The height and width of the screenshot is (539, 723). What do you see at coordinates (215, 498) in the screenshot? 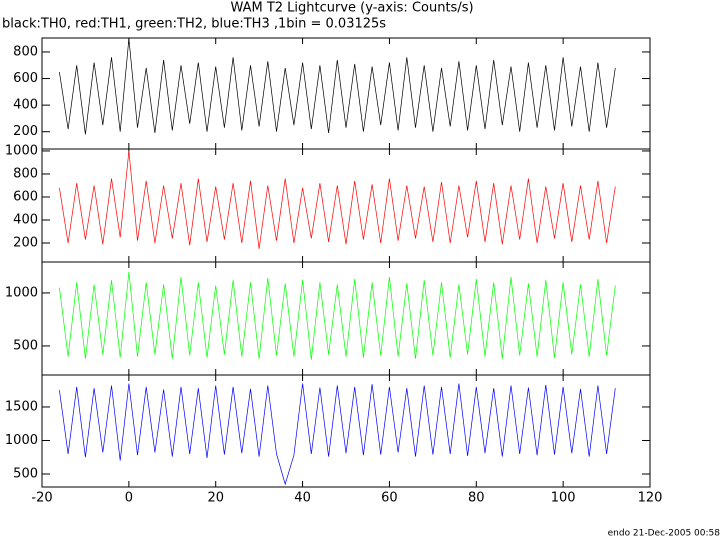
I see `x-tick-label: 20` at bounding box center [215, 498].